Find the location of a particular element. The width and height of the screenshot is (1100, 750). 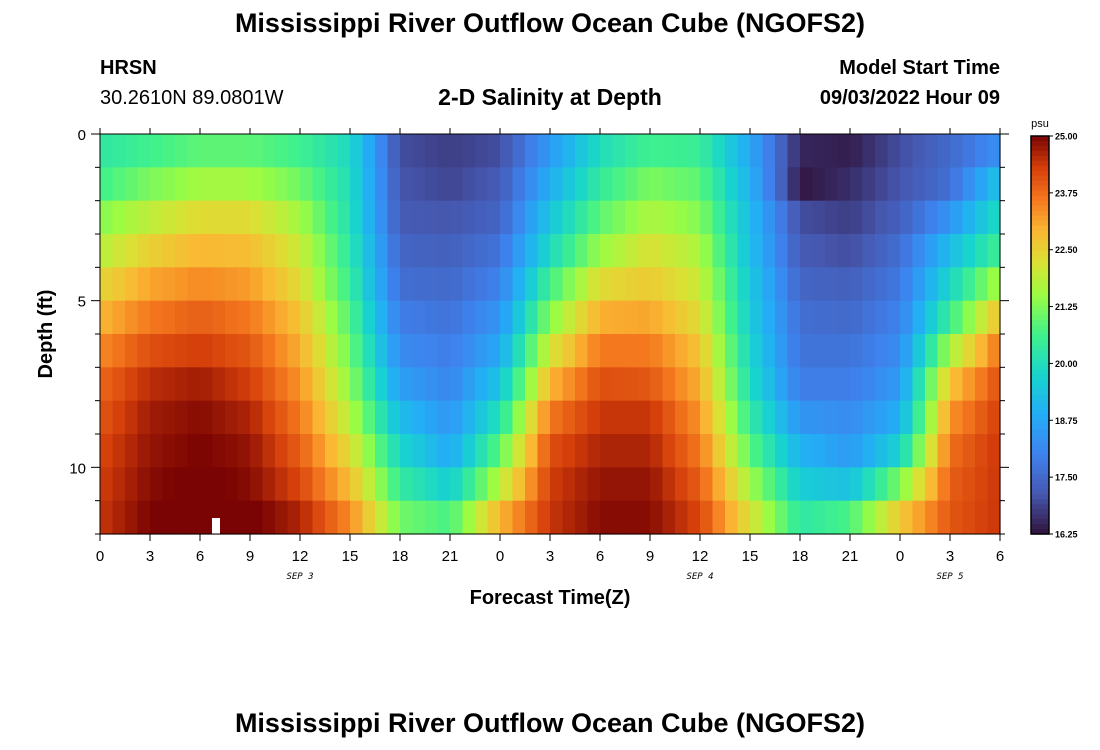

x-tick-label: 3 is located at coordinates (550, 556).